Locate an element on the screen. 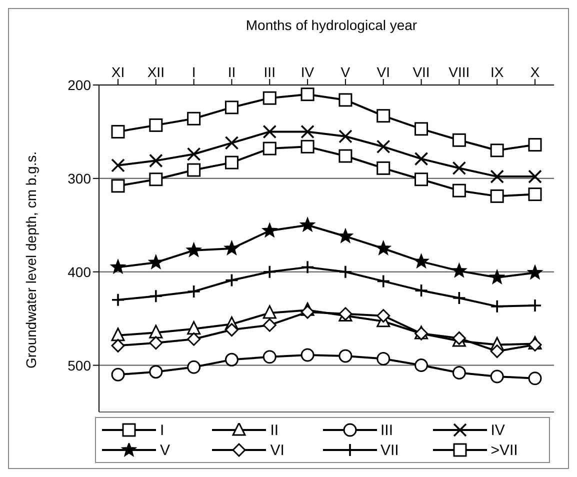 The width and height of the screenshot is (577, 477). x-tick-label: VII is located at coordinates (421, 72).